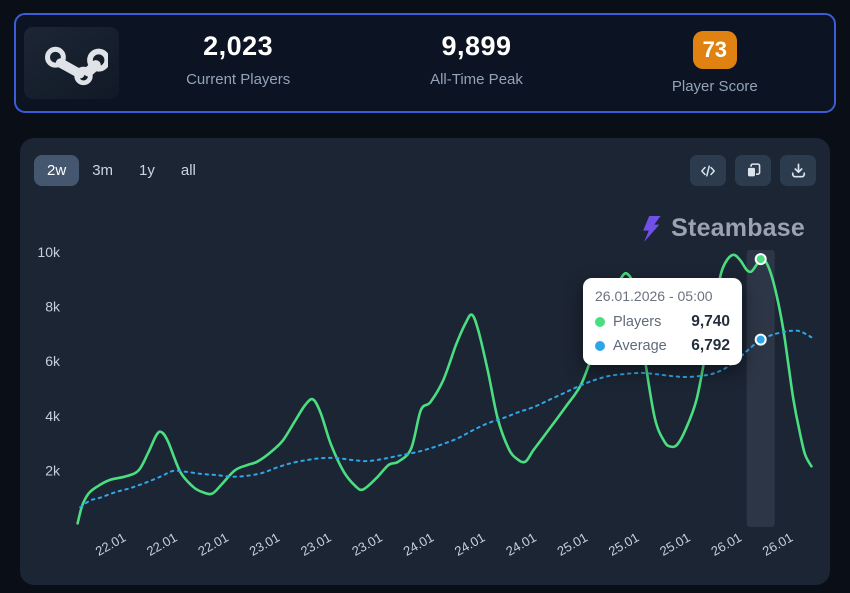  Describe the element at coordinates (188, 170) in the screenshot. I see `range-button-all: all` at that location.